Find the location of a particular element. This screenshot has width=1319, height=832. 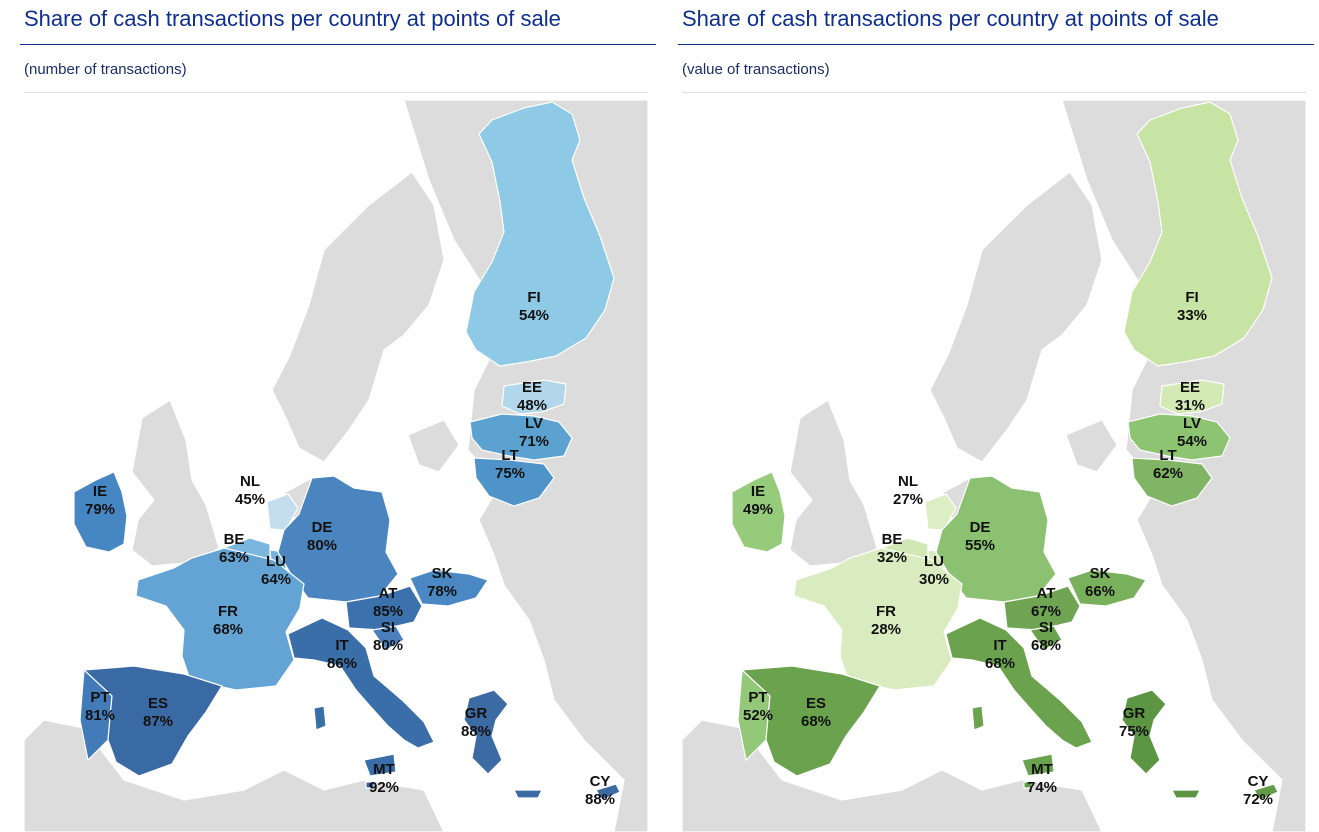

country-label-es: ES 87% is located at coordinates (158, 712).